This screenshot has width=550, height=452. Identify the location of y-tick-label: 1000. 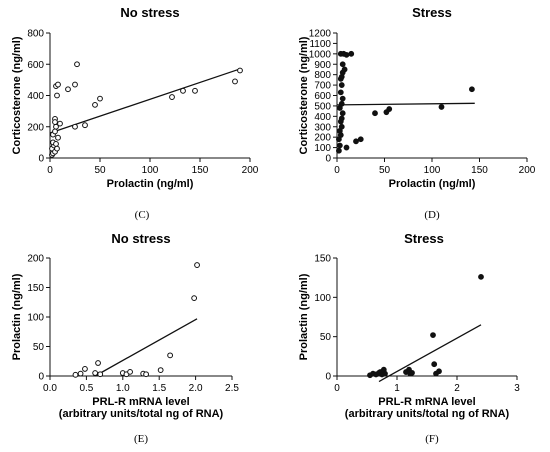
(320, 54).